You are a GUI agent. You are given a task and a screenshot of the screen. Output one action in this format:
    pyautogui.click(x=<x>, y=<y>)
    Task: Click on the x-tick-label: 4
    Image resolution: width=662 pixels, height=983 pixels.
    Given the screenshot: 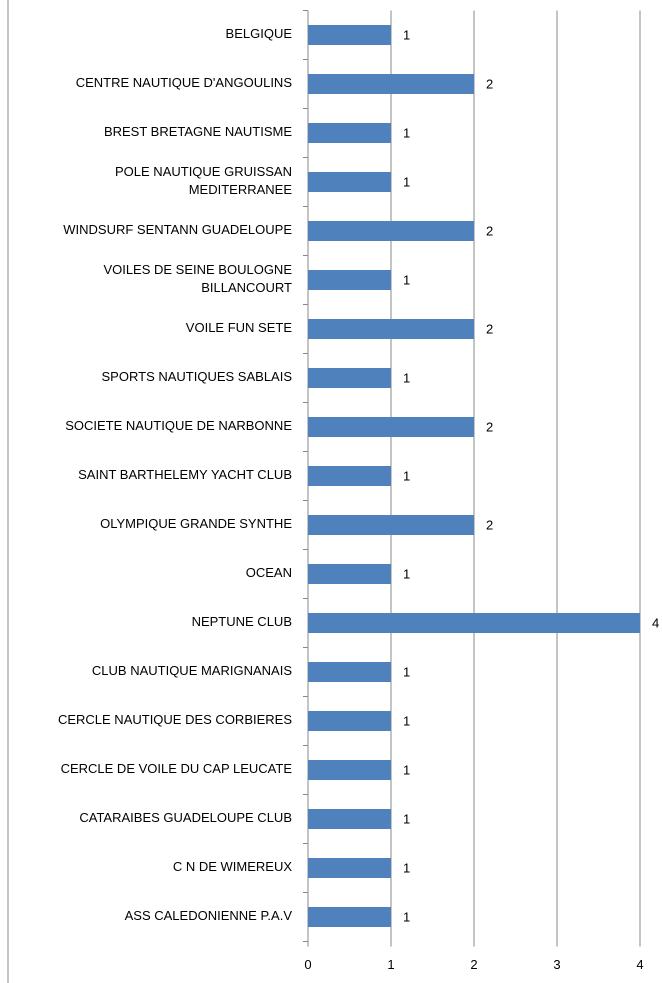 What is the action you would take?
    pyautogui.click(x=639, y=964)
    